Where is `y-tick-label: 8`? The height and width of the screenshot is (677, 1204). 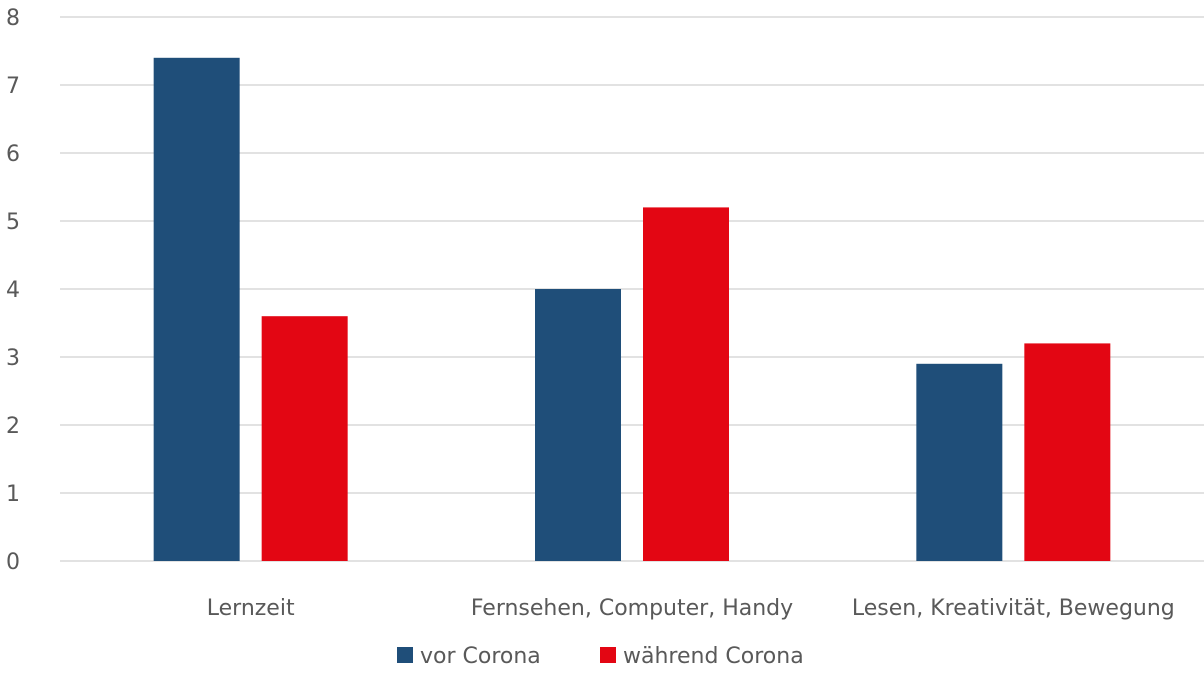
y-tick-label: 8 is located at coordinates (13, 18).